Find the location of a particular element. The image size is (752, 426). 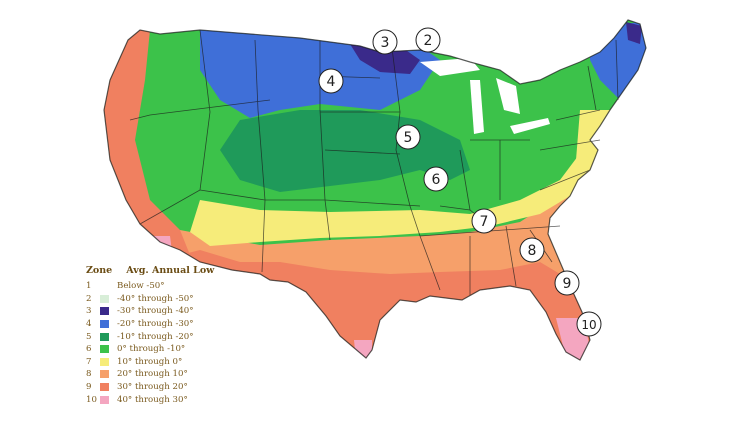

lake-erie is located at coordinates (530, 126).